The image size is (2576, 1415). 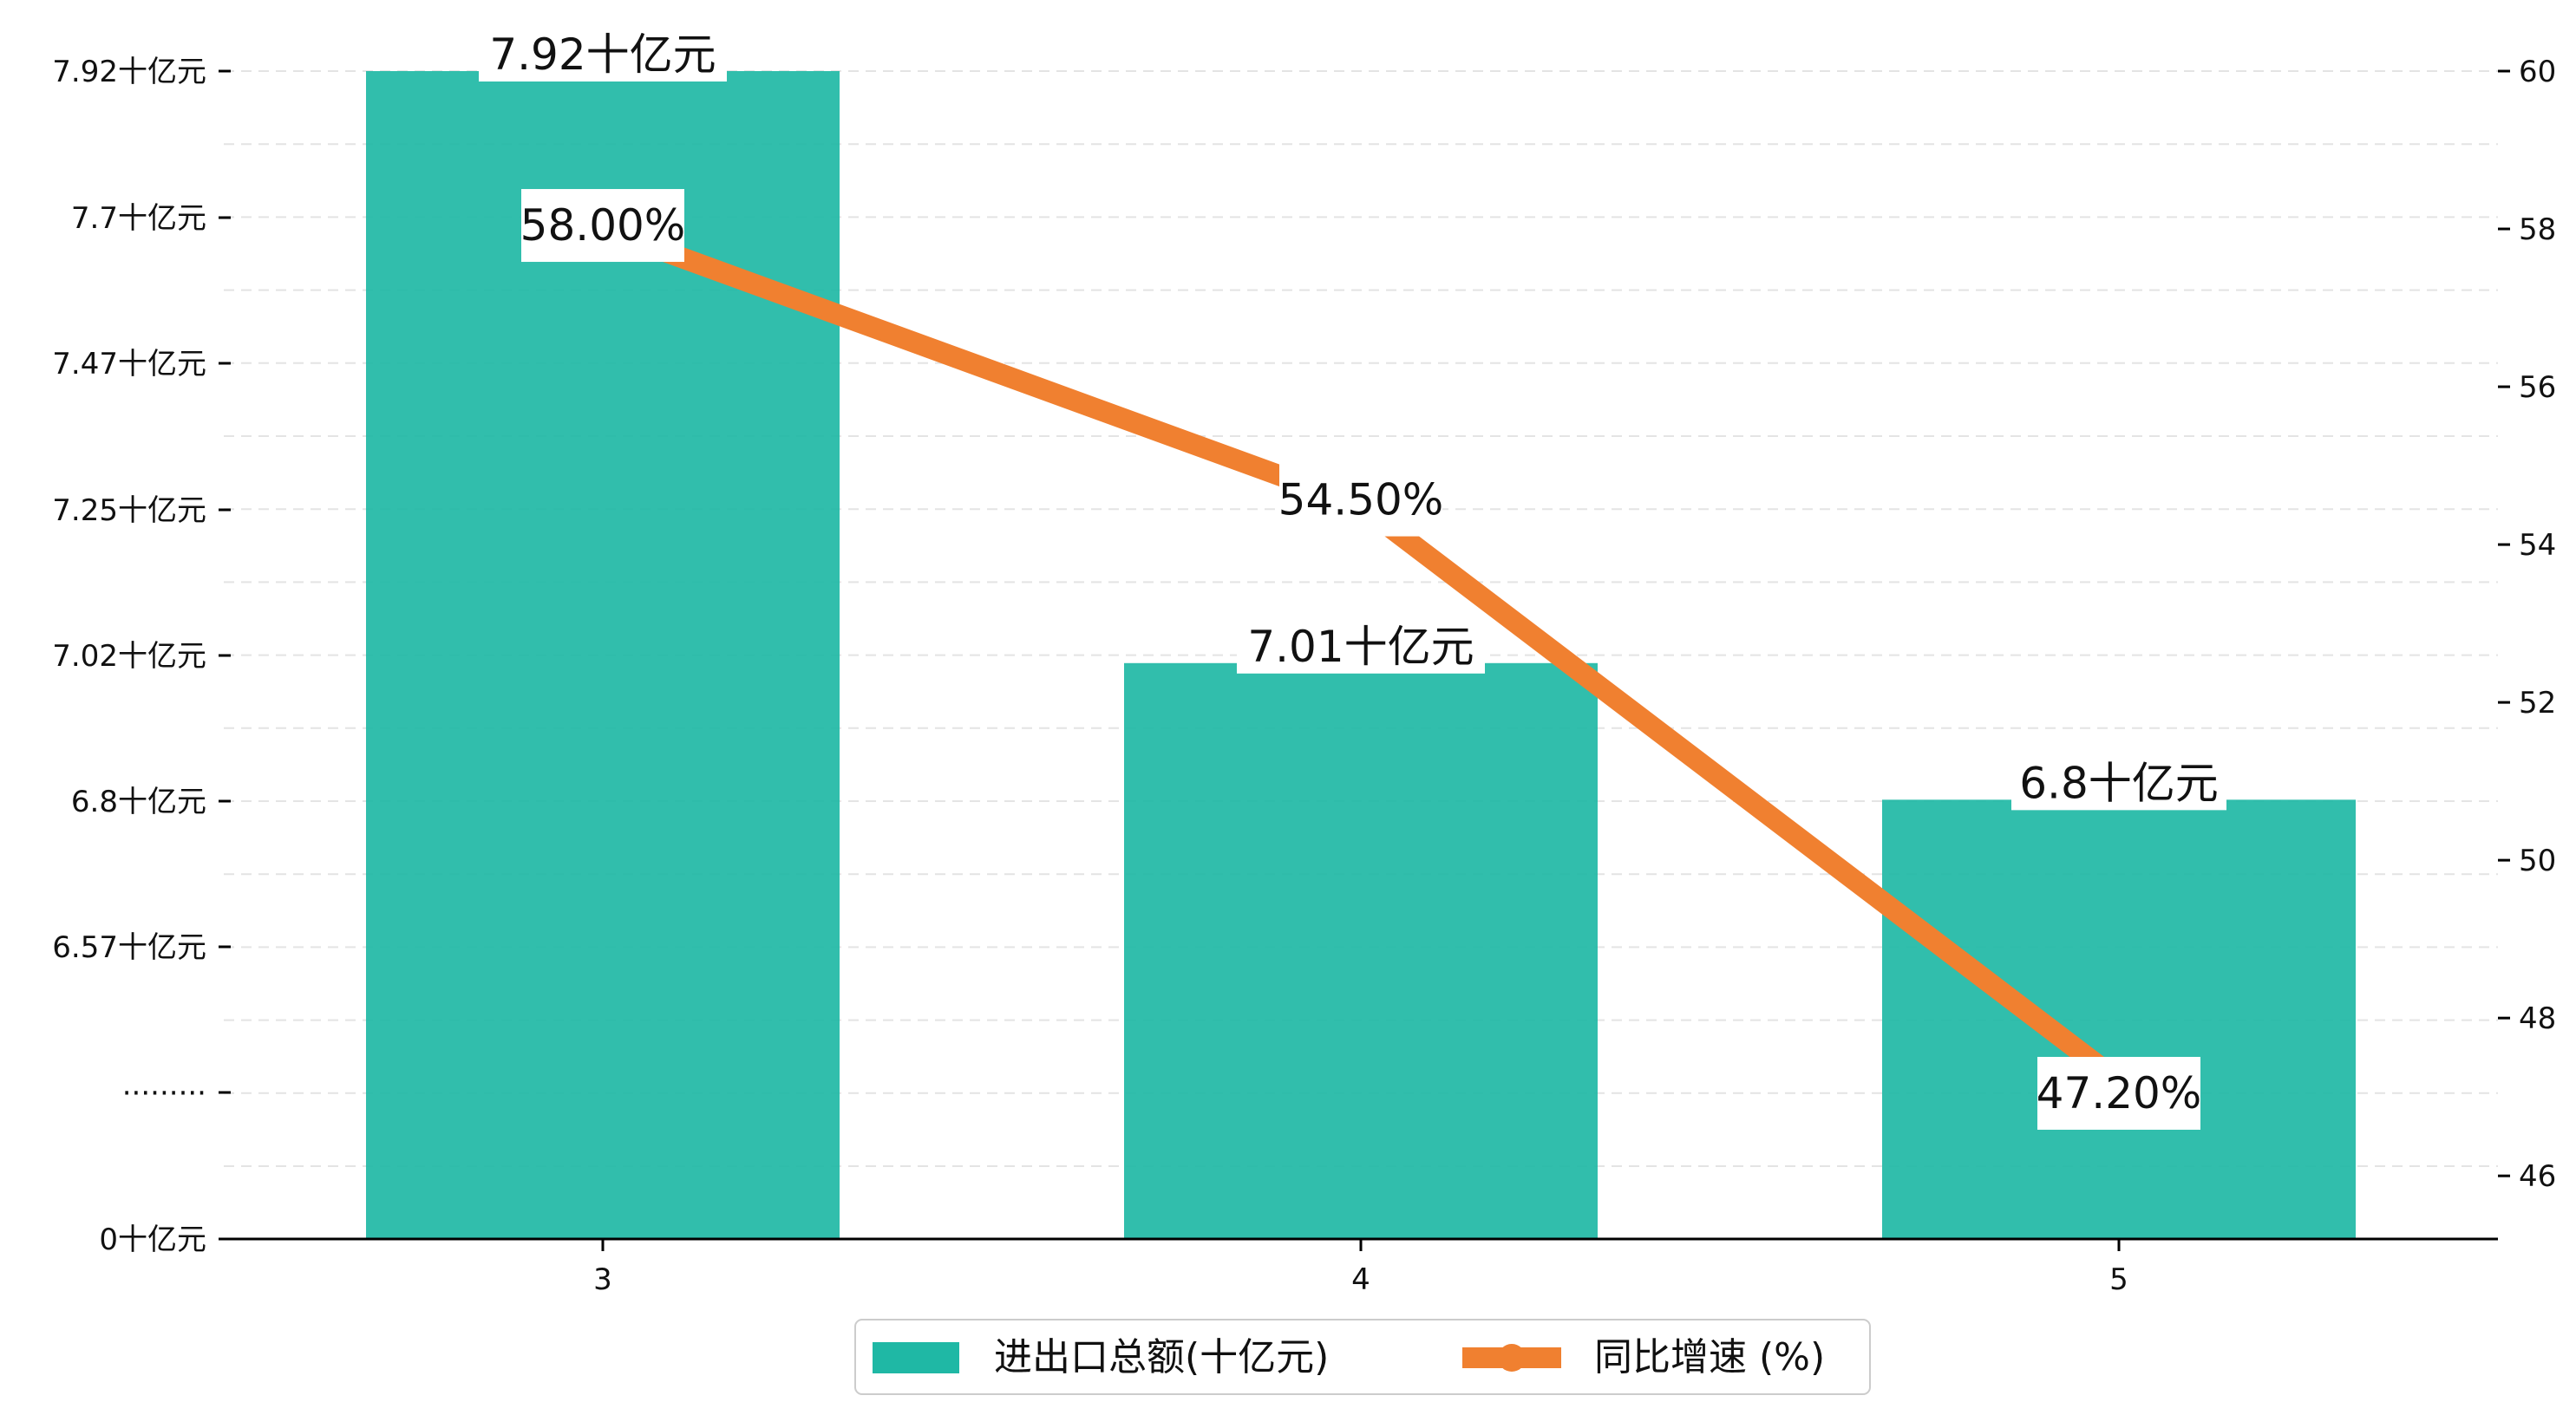 I want to click on growth-value-label-4-text: 54.50%, so click(x=1361, y=500).